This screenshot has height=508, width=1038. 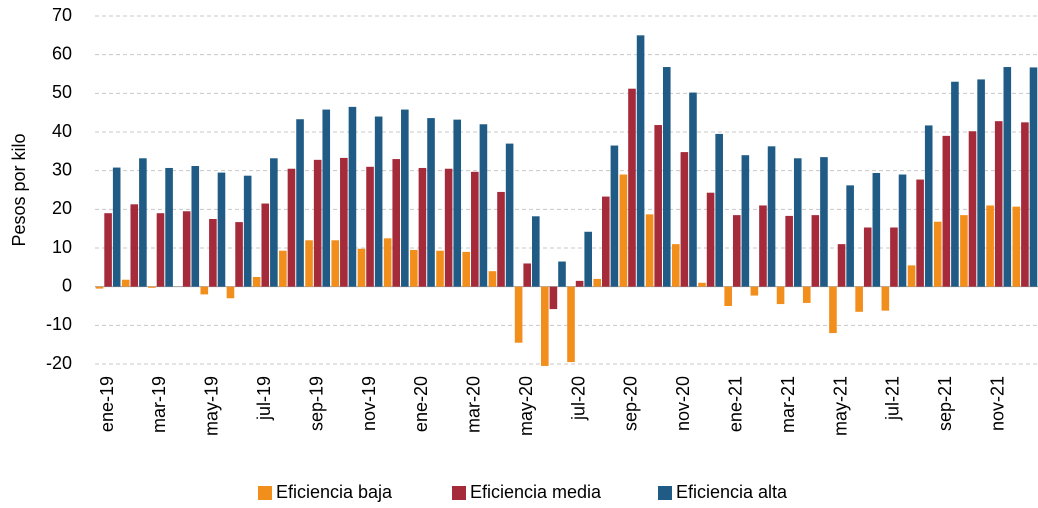 What do you see at coordinates (736, 404) in the screenshot?
I see `x-tick-label: ene-21` at bounding box center [736, 404].